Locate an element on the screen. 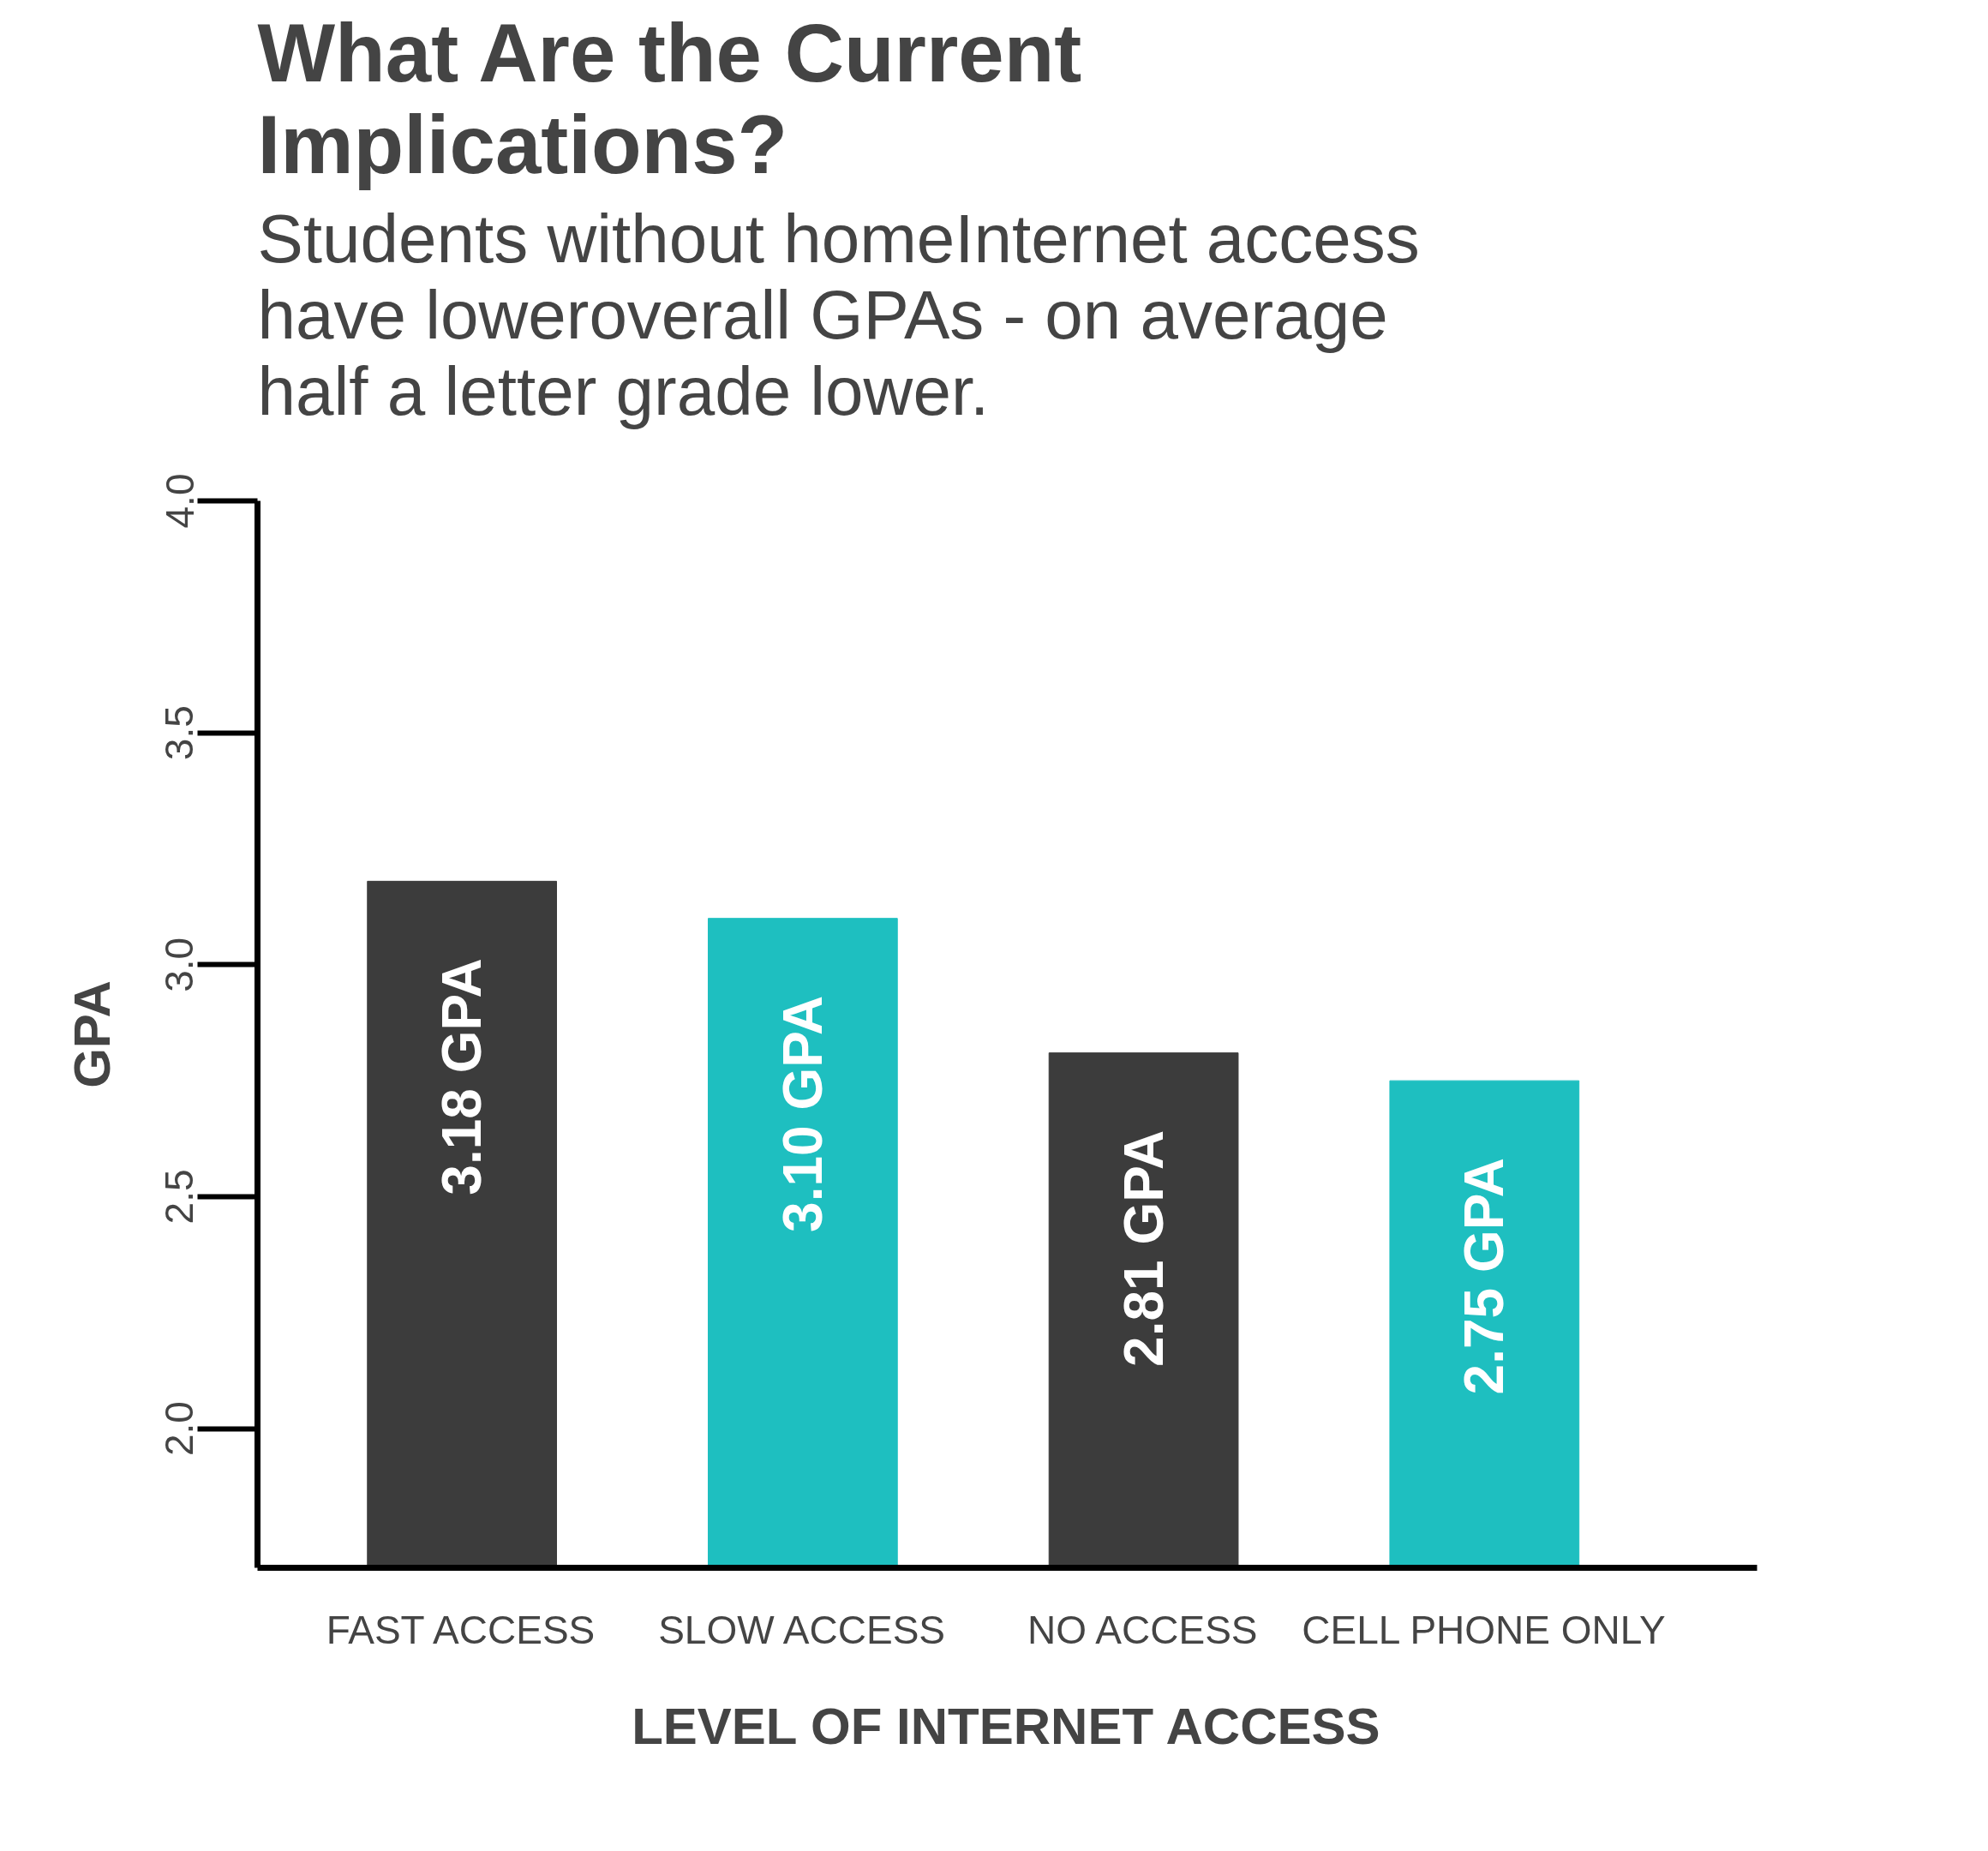 This screenshot has height=1851, width=1988. chart-subtitle: Students without homeInternet access have loweroverall GPAs - on average half a letter grade lower. is located at coordinates (838, 314).